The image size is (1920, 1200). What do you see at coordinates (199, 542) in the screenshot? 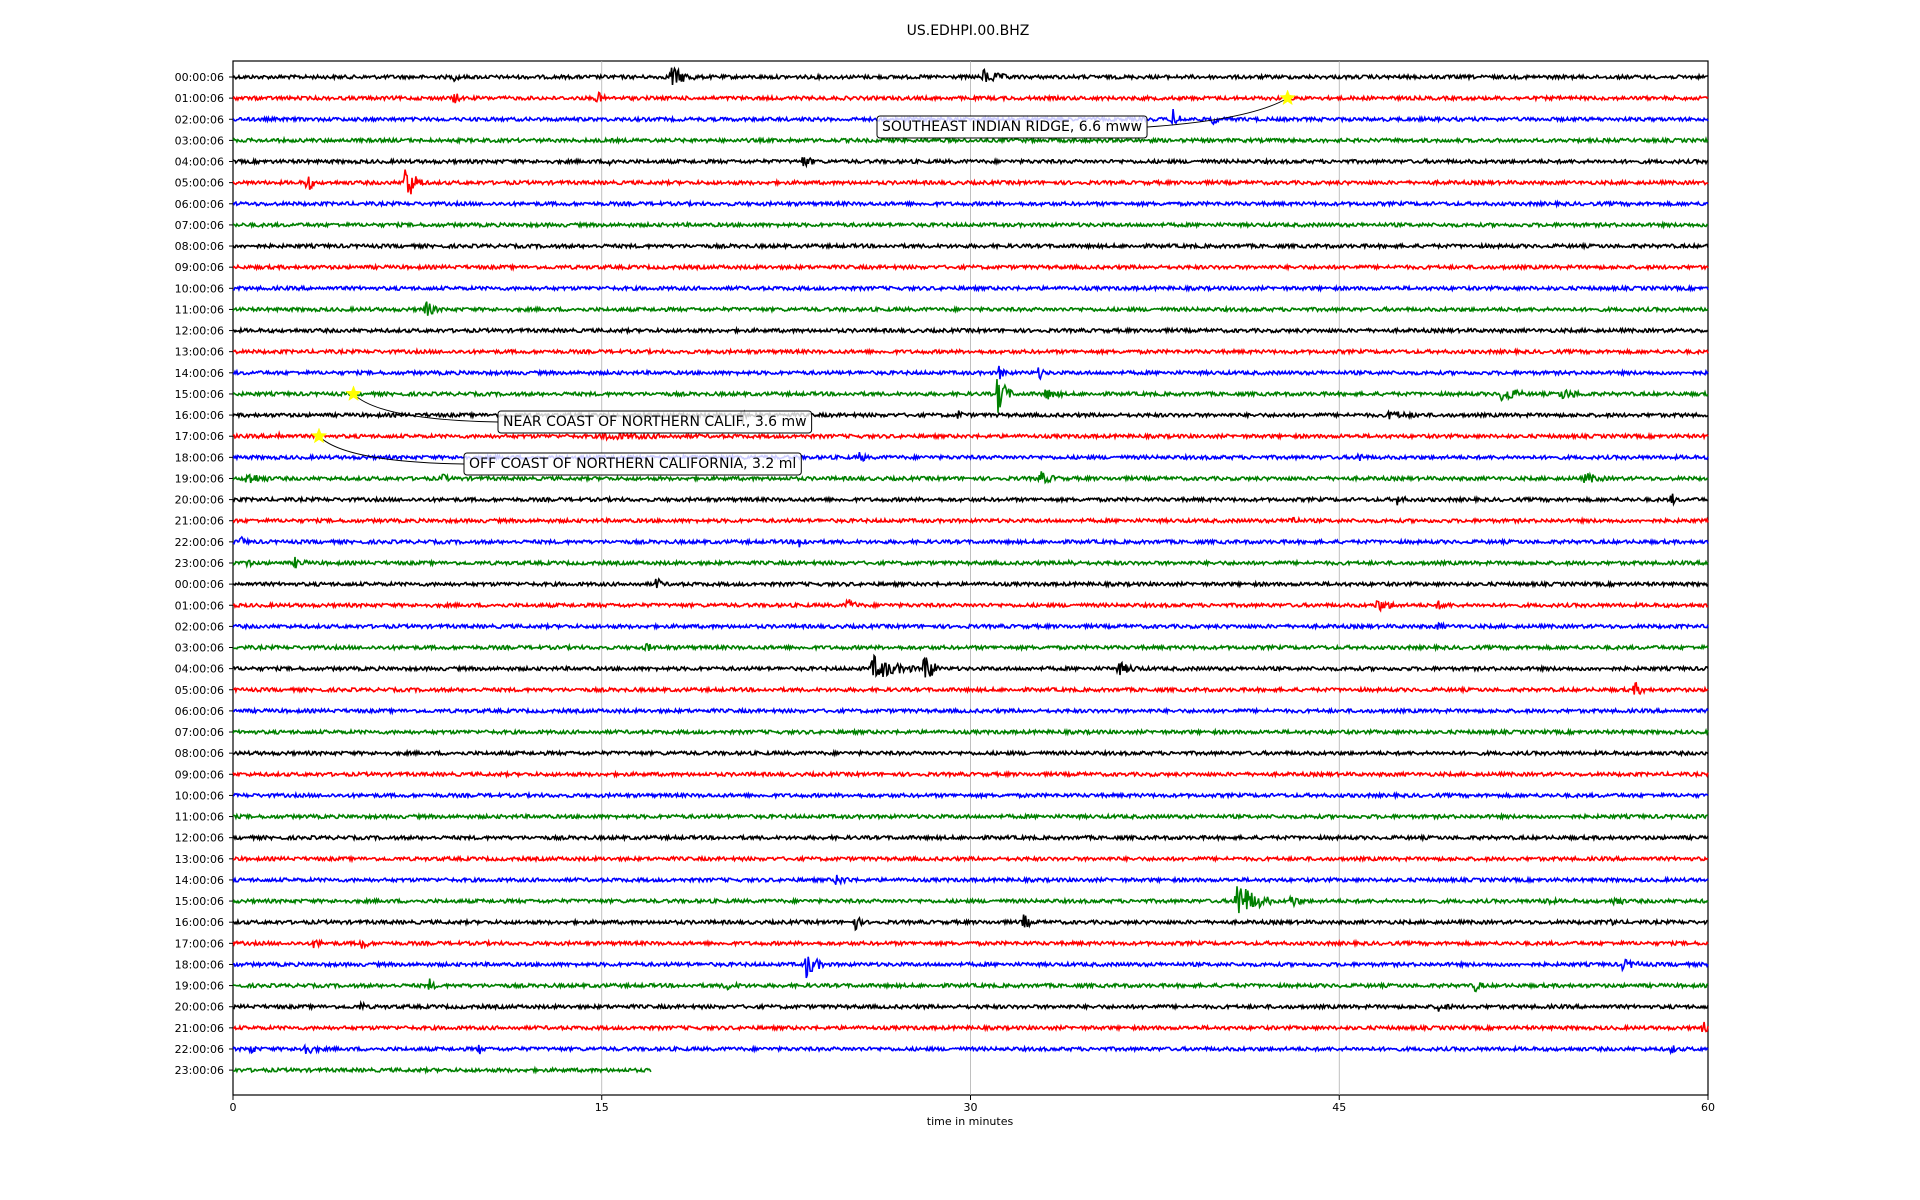
I see `y-tick-label: 22:00:06` at bounding box center [199, 542].